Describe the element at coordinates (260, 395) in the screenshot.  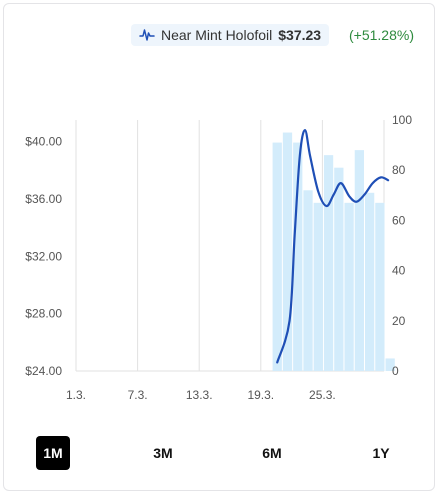
I see `x-tick-label: 19.3.` at that location.